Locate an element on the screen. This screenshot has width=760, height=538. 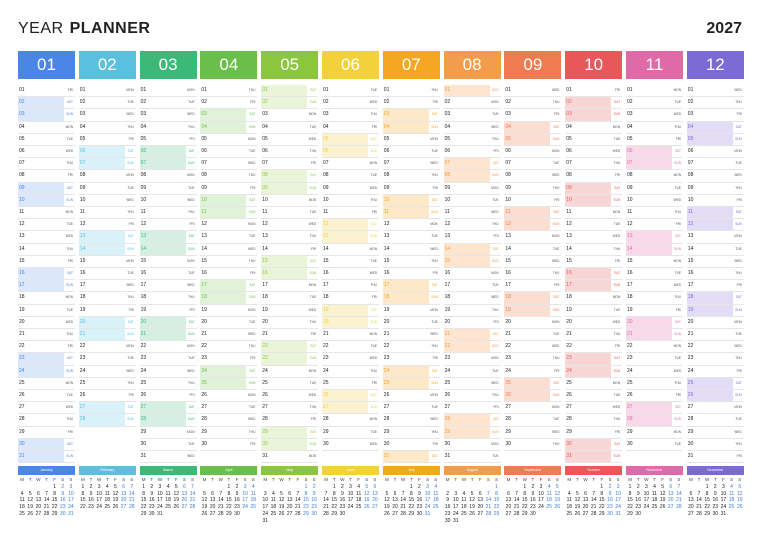
day-row: 07 SAT is located at coordinates (472, 164).